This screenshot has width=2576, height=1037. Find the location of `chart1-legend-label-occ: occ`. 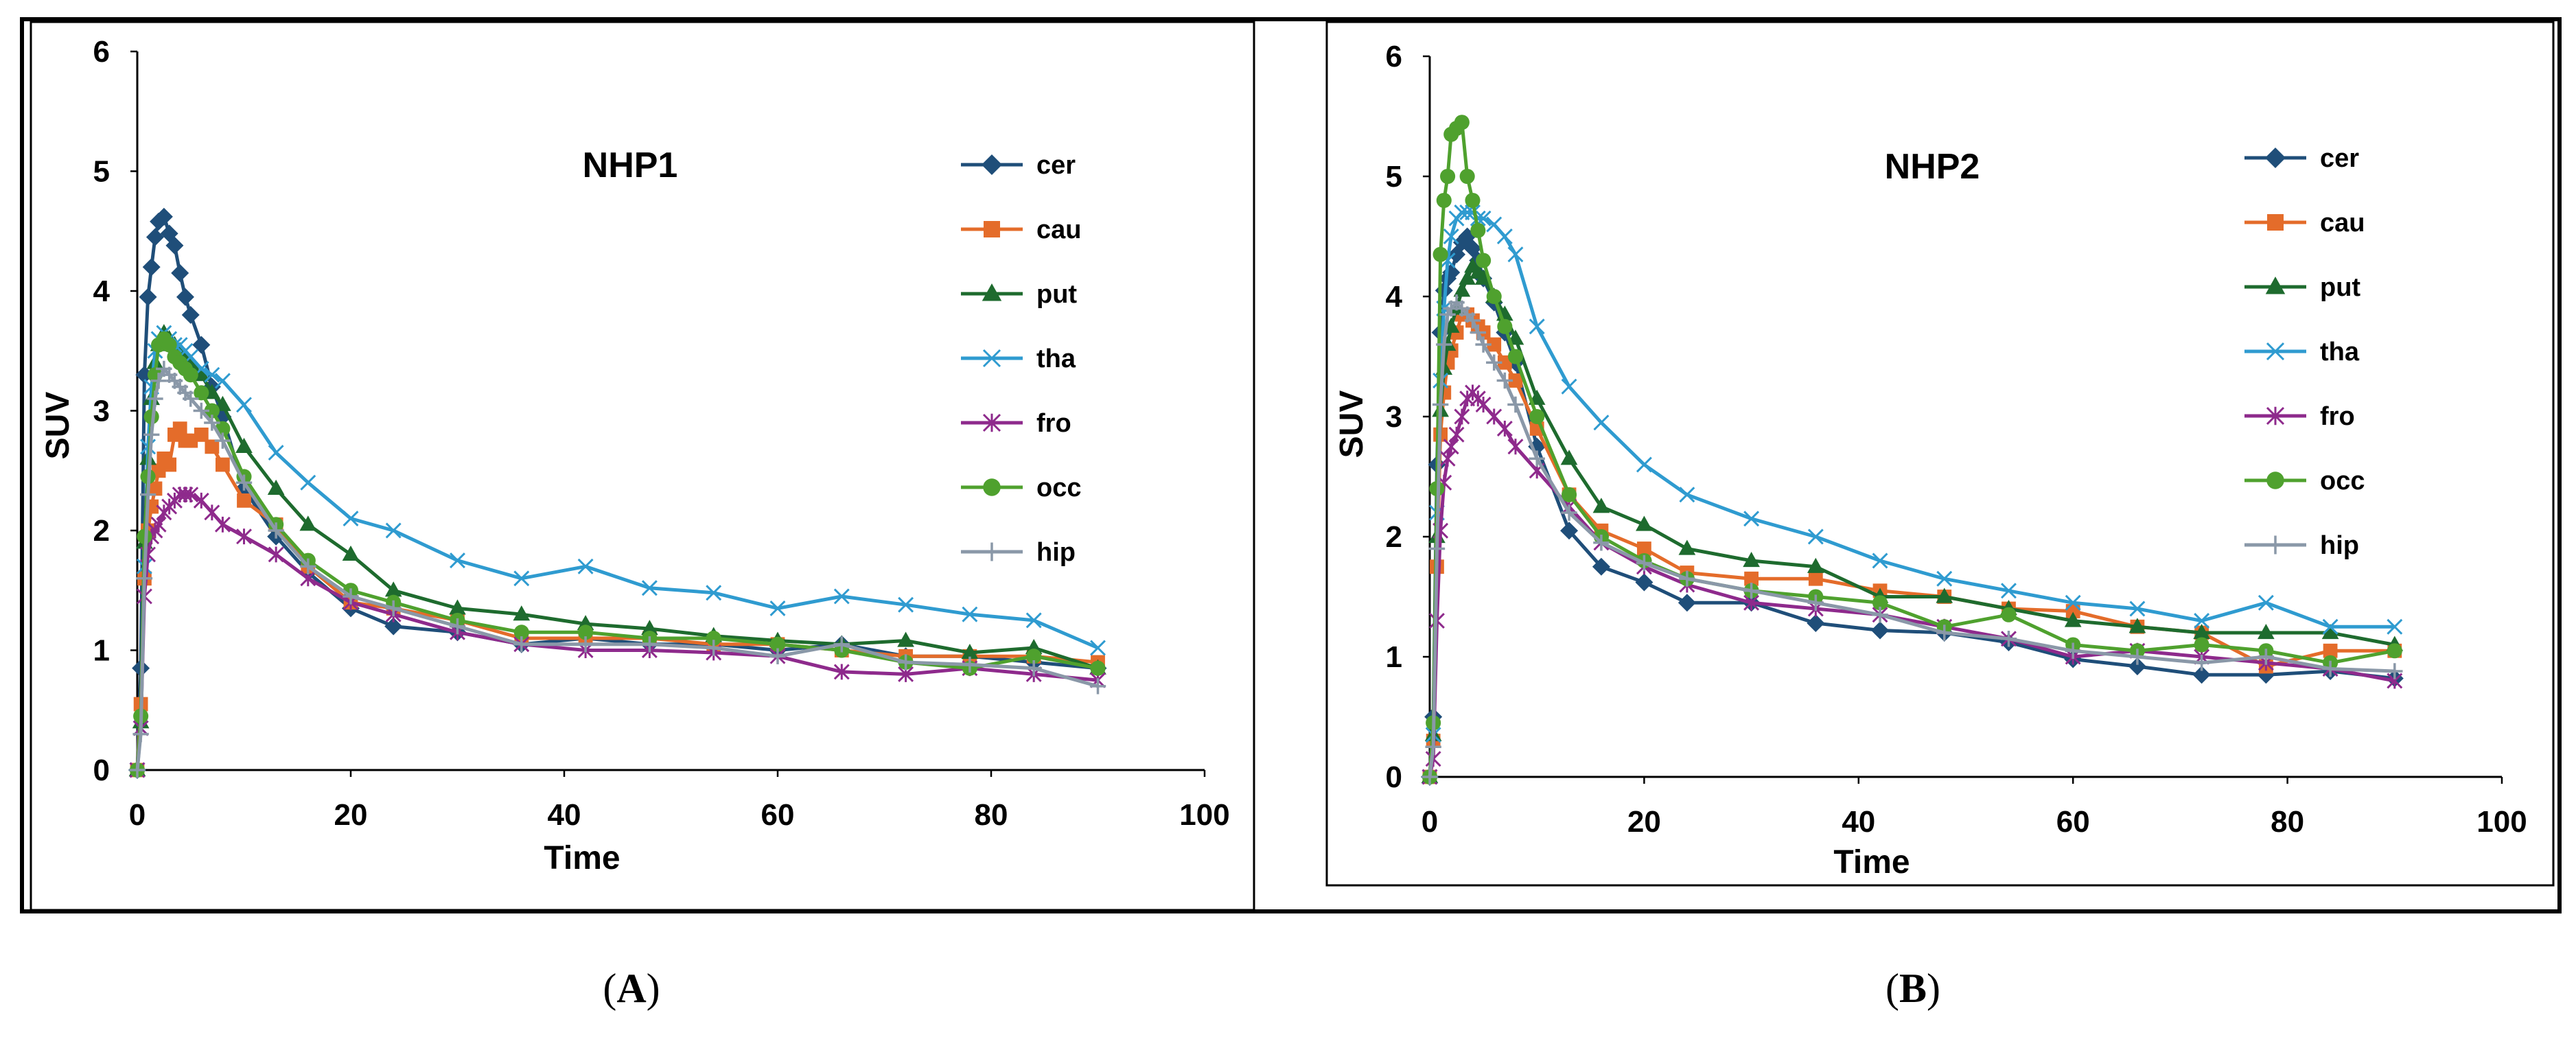

chart1-legend-label-occ: occ is located at coordinates (1058, 488).